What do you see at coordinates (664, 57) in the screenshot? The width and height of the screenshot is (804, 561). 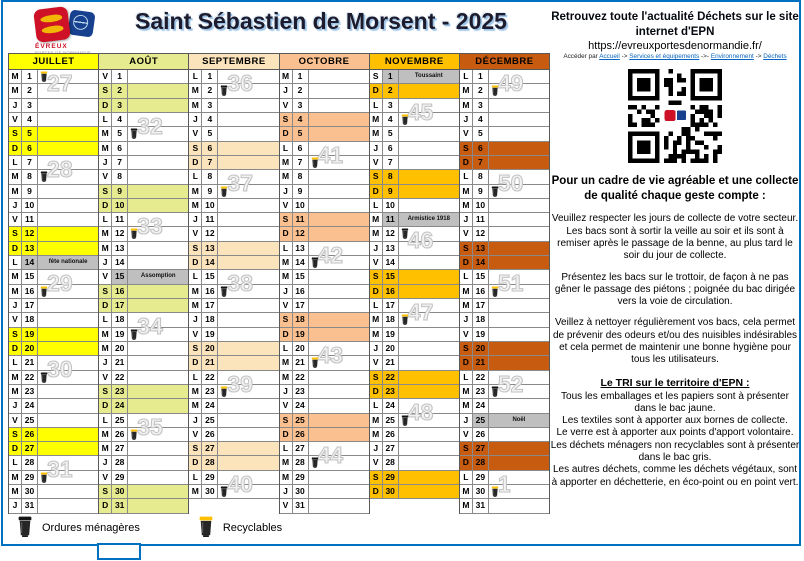 I see `breadcrumb-link-services: Services et équipements` at bounding box center [664, 57].